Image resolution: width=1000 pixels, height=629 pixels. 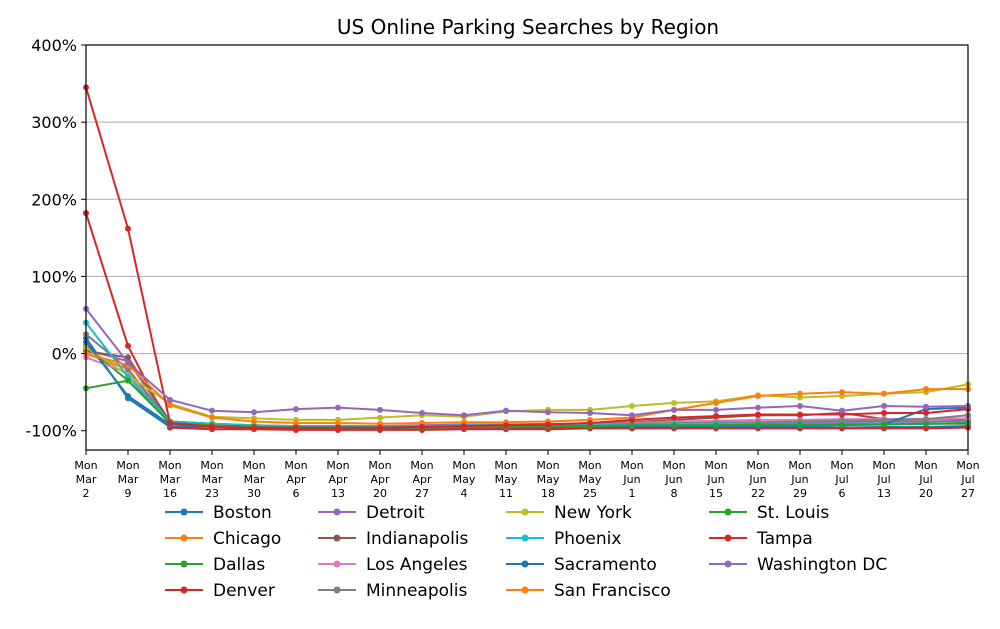 I want to click on legend-label: St. Louis, so click(x=793, y=513).